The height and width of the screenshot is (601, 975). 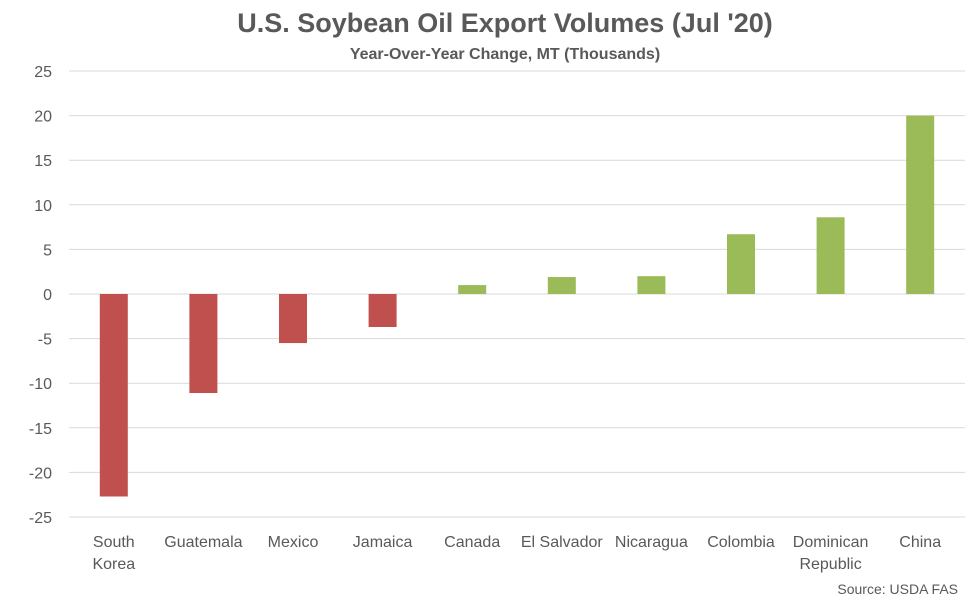 I want to click on y-tick-label: -20, so click(x=40, y=473).